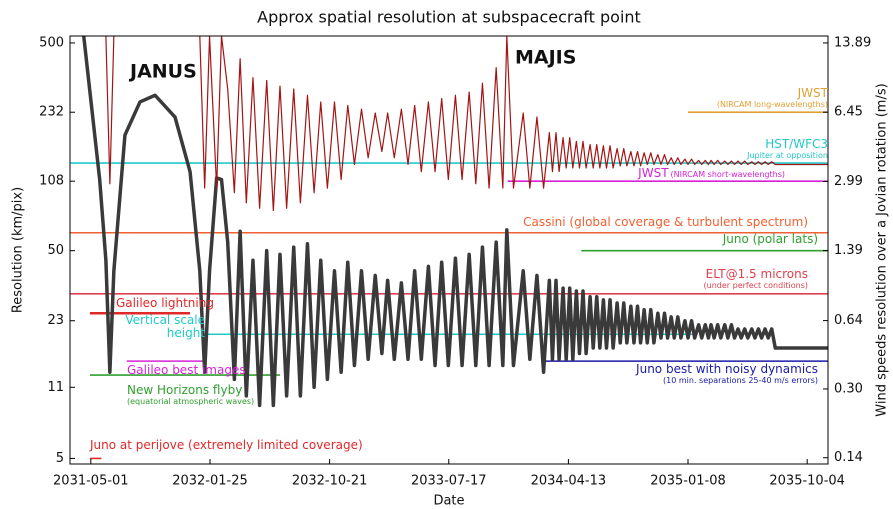 The image size is (893, 509). I want to click on y2-tick-label: 13.89, so click(852, 42).